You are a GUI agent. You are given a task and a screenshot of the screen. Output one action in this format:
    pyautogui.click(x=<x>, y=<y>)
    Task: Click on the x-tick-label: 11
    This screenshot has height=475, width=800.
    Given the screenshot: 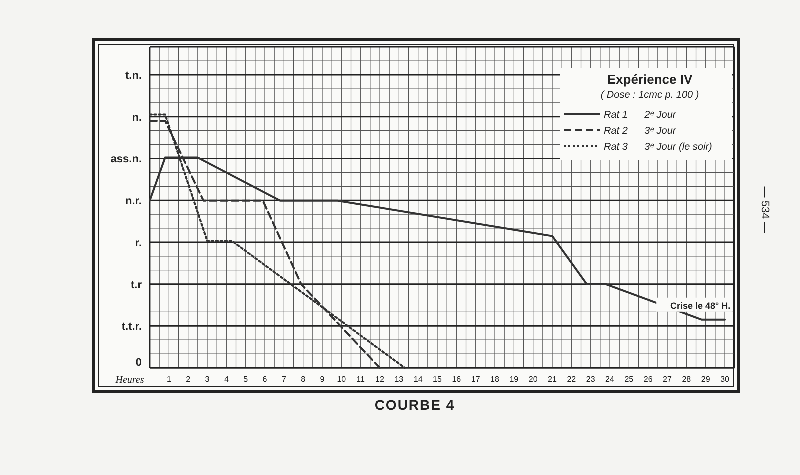 What is the action you would take?
    pyautogui.click(x=361, y=379)
    